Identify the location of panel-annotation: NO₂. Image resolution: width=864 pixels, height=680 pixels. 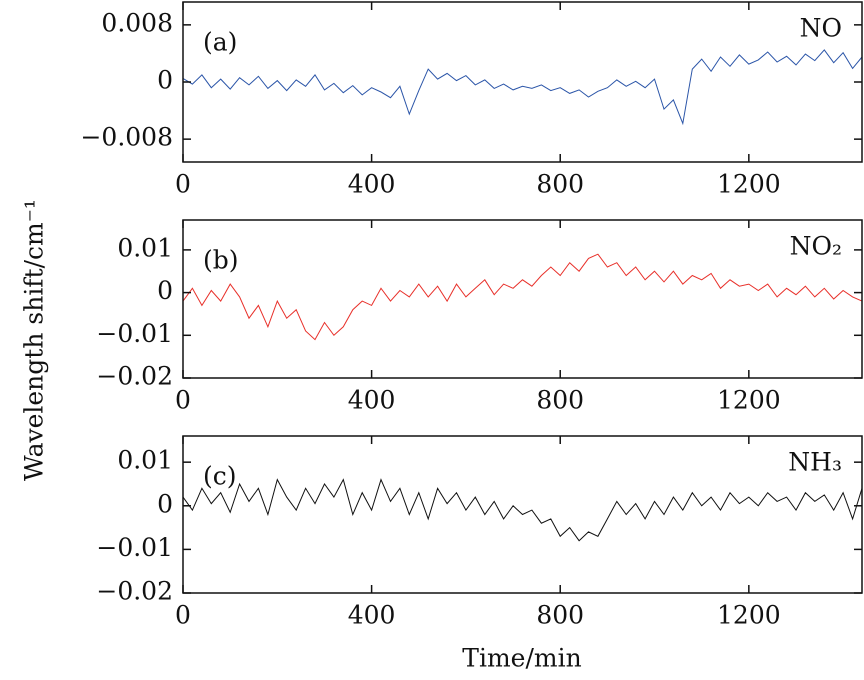
(816, 246).